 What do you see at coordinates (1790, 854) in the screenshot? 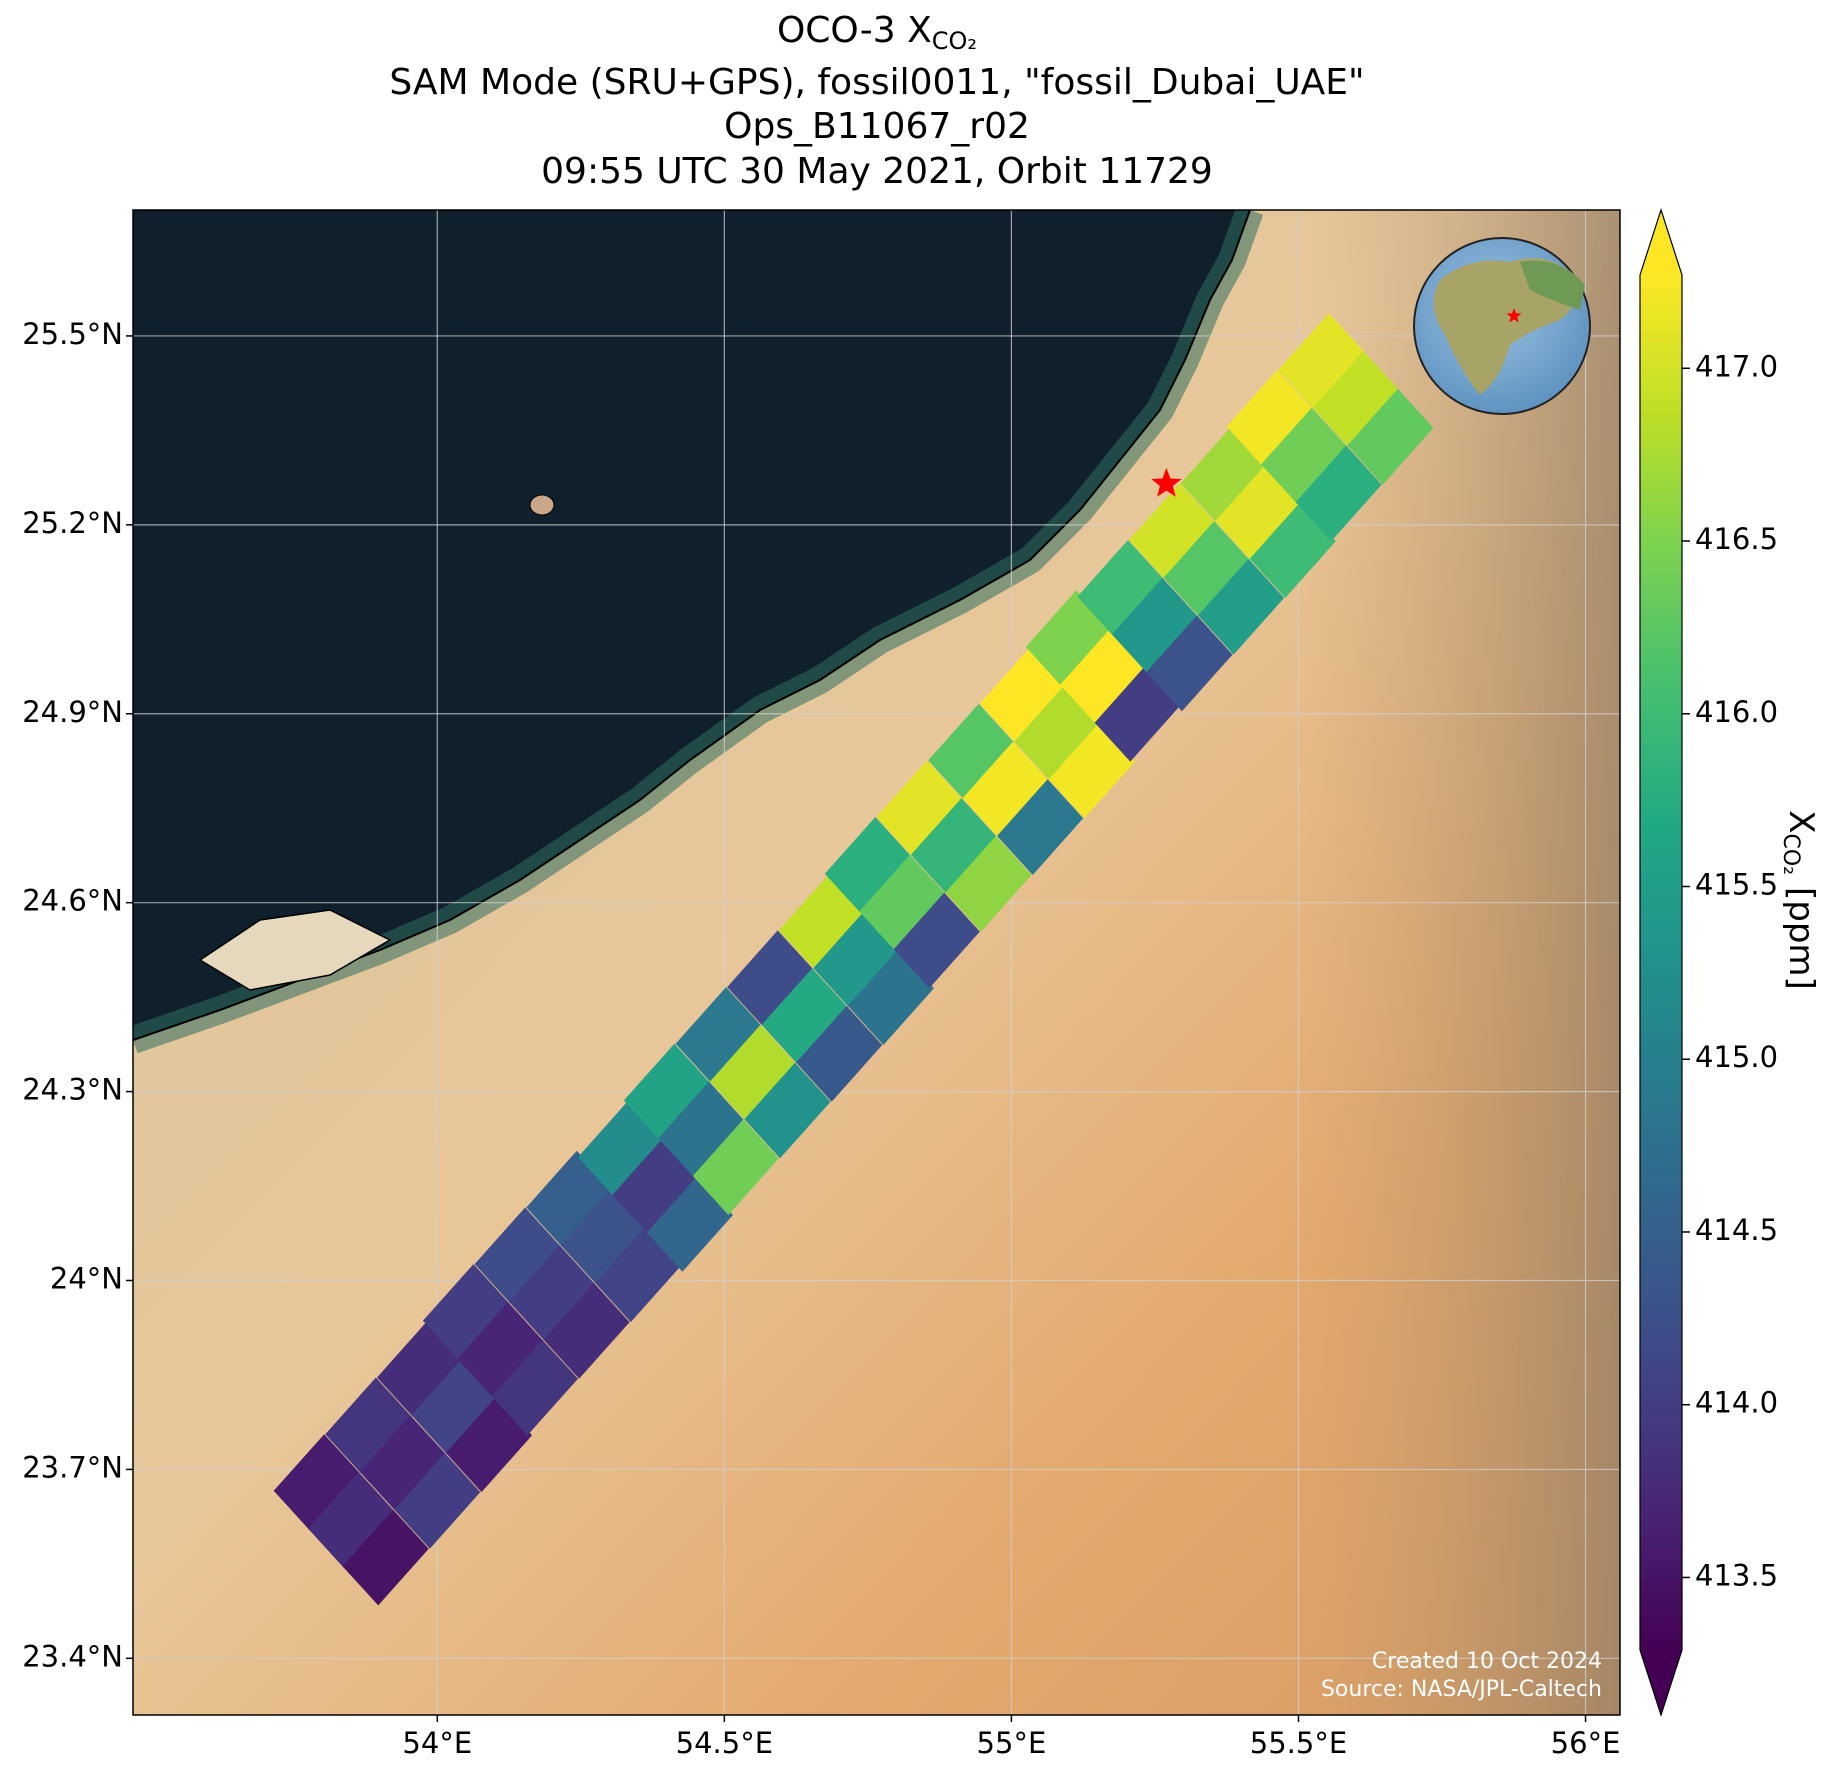
I see `colorbar-subscript: CO₂` at bounding box center [1790, 854].